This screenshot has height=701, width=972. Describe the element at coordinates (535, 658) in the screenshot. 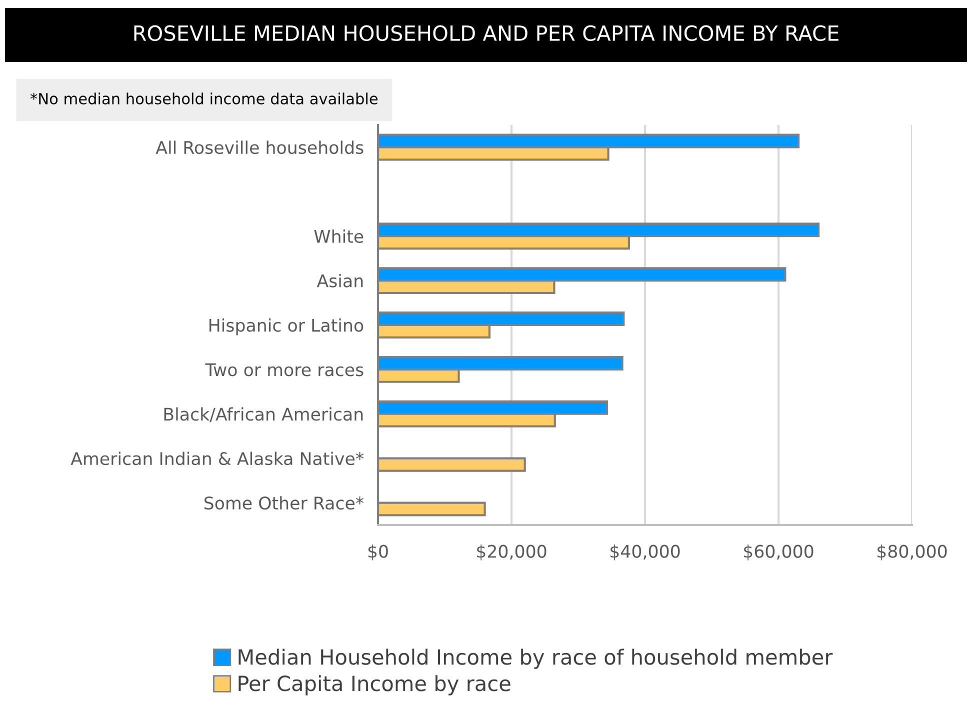

I see `legend-label: Median Household Income by race of household member` at that location.